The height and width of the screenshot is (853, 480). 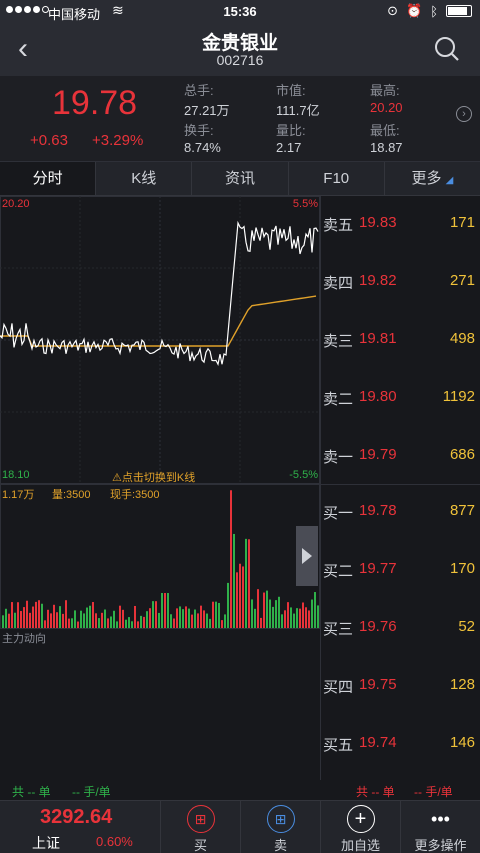 I want to click on back-chevron-icon: ‹, so click(x=23, y=48).